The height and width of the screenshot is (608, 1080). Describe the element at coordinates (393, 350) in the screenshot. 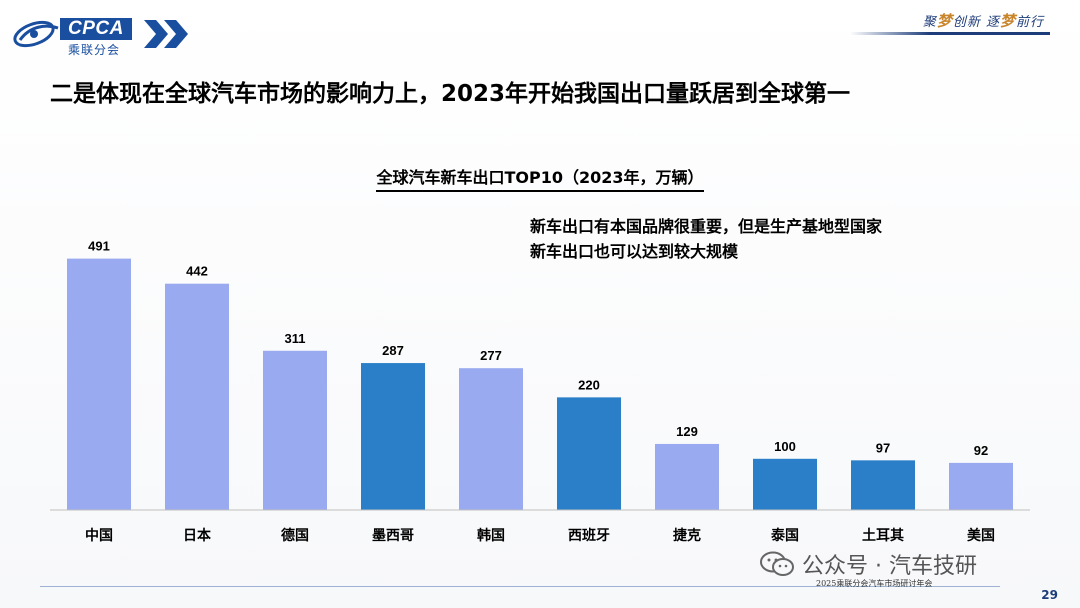

I see `data-label-3: 287` at that location.